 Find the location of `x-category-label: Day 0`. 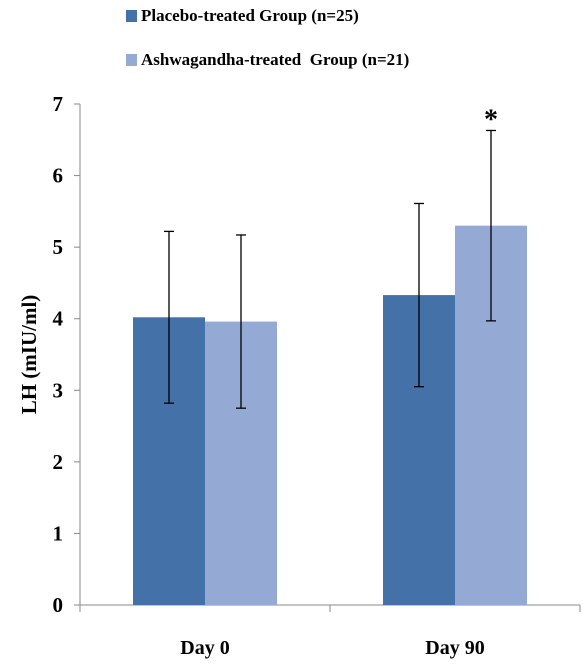

x-category-label: Day 0 is located at coordinates (204, 648).